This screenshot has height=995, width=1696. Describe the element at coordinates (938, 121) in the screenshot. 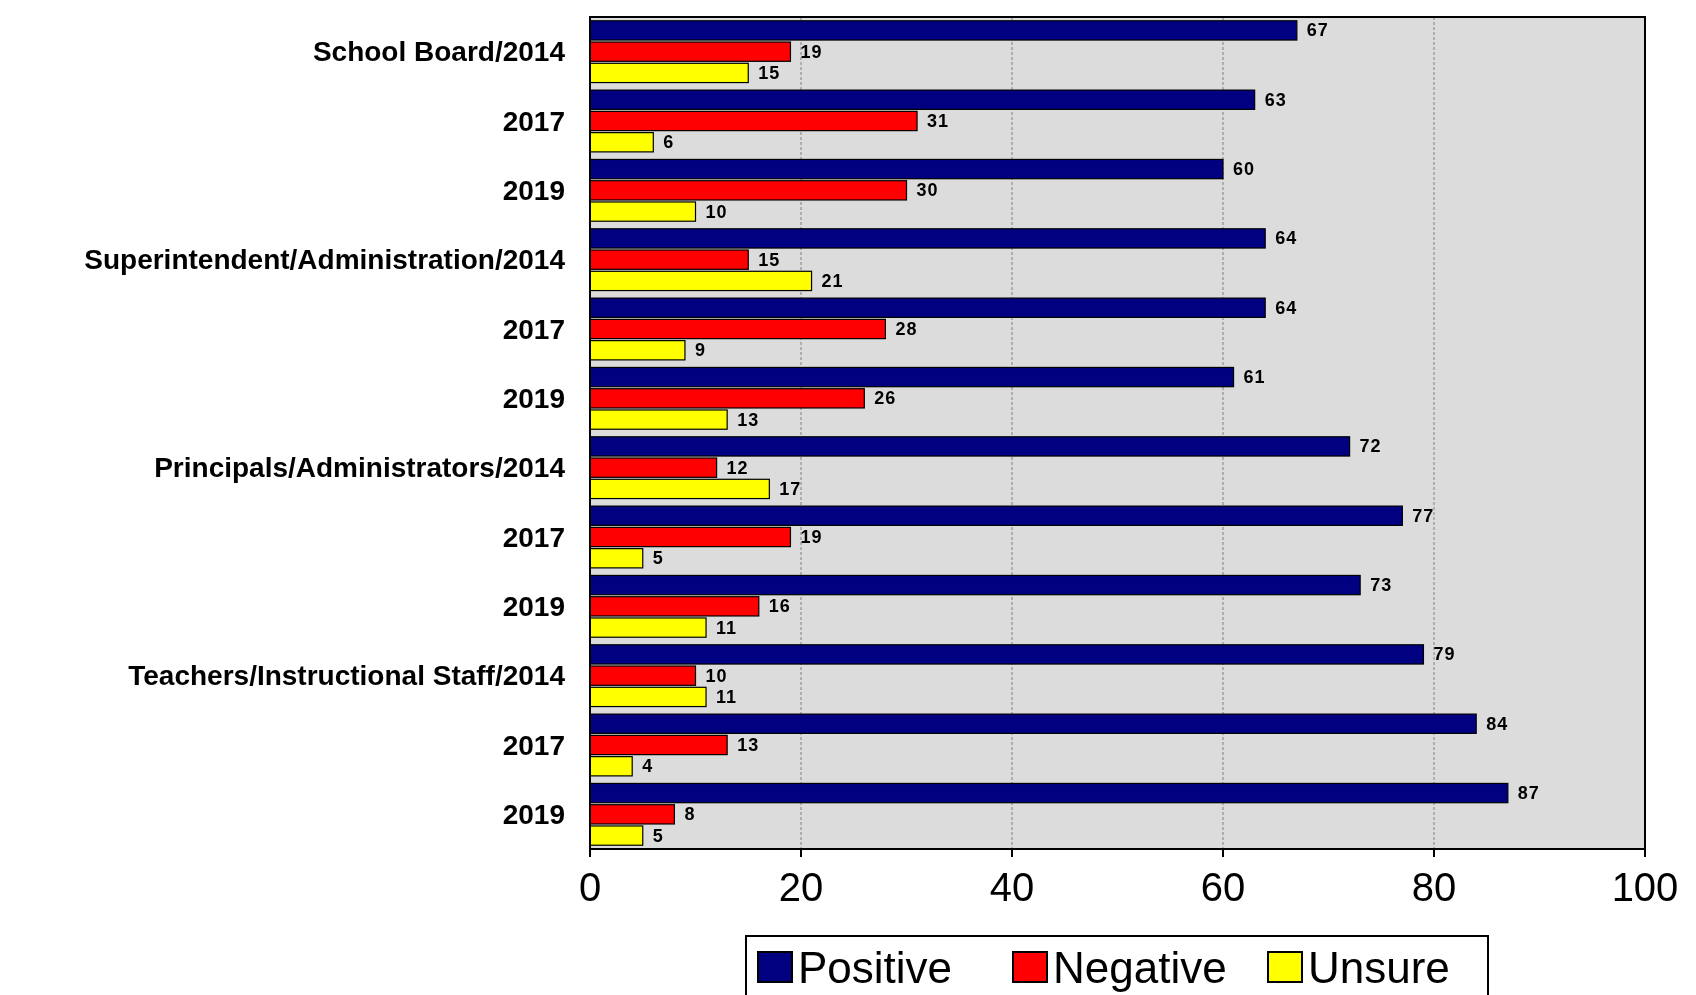

I see `data-label: 31` at that location.